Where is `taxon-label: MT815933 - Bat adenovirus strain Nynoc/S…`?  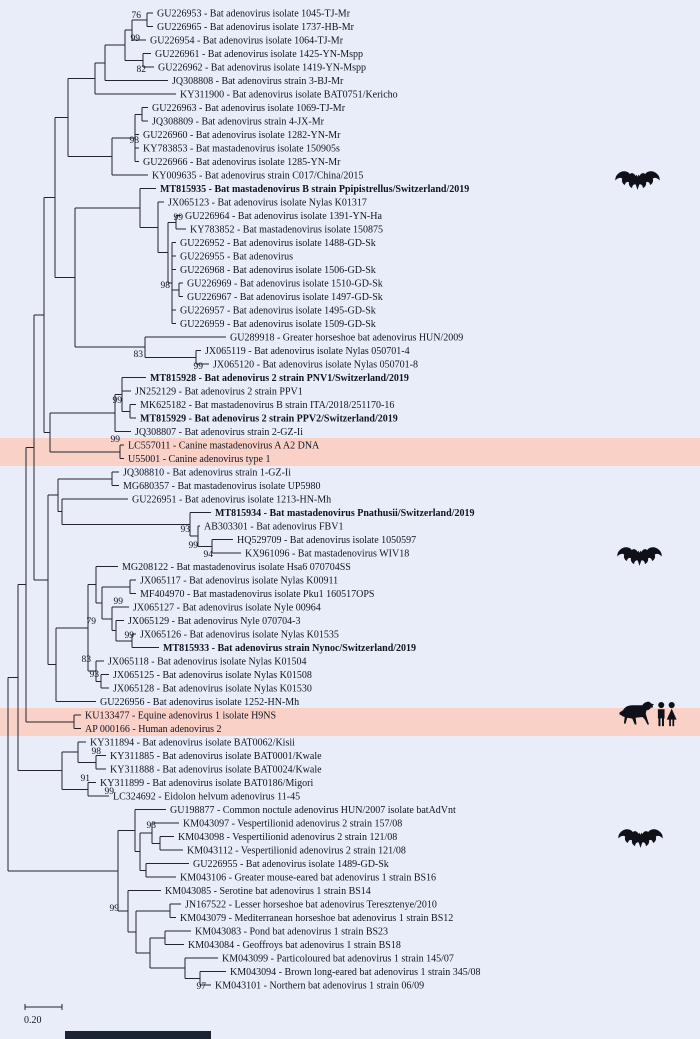 taxon-label: MT815933 - Bat adenovirus strain Nynoc/S… is located at coordinates (289, 648).